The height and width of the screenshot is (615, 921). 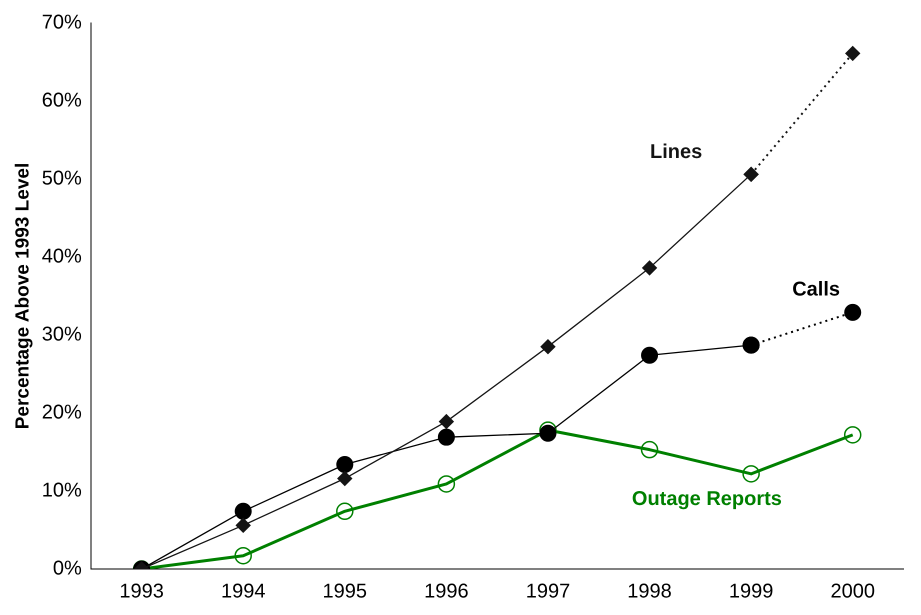 I want to click on text: Lines, so click(x=676, y=151).